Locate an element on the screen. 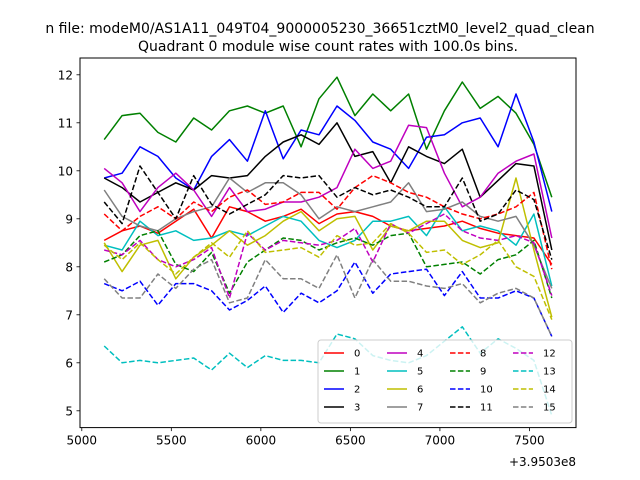 This screenshot has width=640, height=480. y-tick-label: 11 is located at coordinates (65, 123).